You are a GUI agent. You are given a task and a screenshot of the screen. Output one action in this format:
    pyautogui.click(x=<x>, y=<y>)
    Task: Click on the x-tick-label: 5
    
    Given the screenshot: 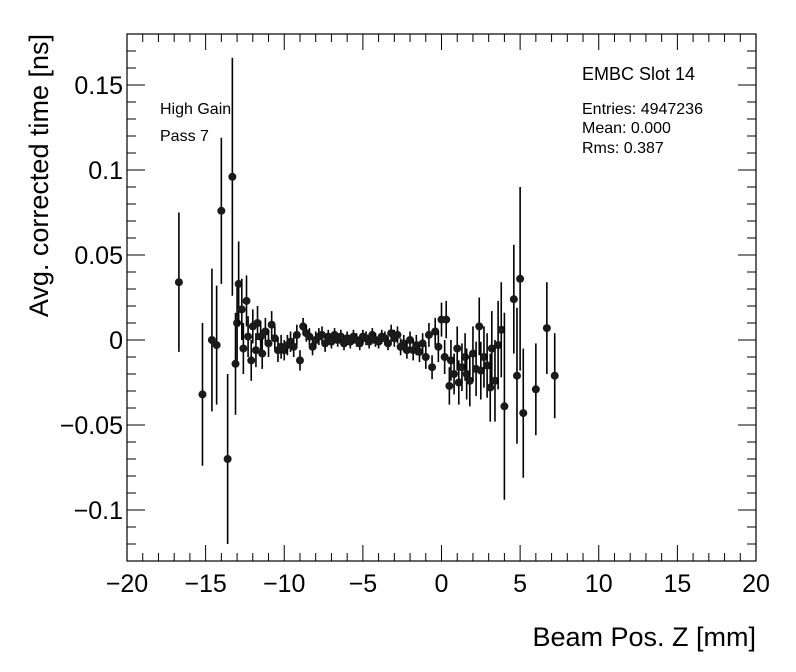 What is the action you would take?
    pyautogui.click(x=520, y=584)
    